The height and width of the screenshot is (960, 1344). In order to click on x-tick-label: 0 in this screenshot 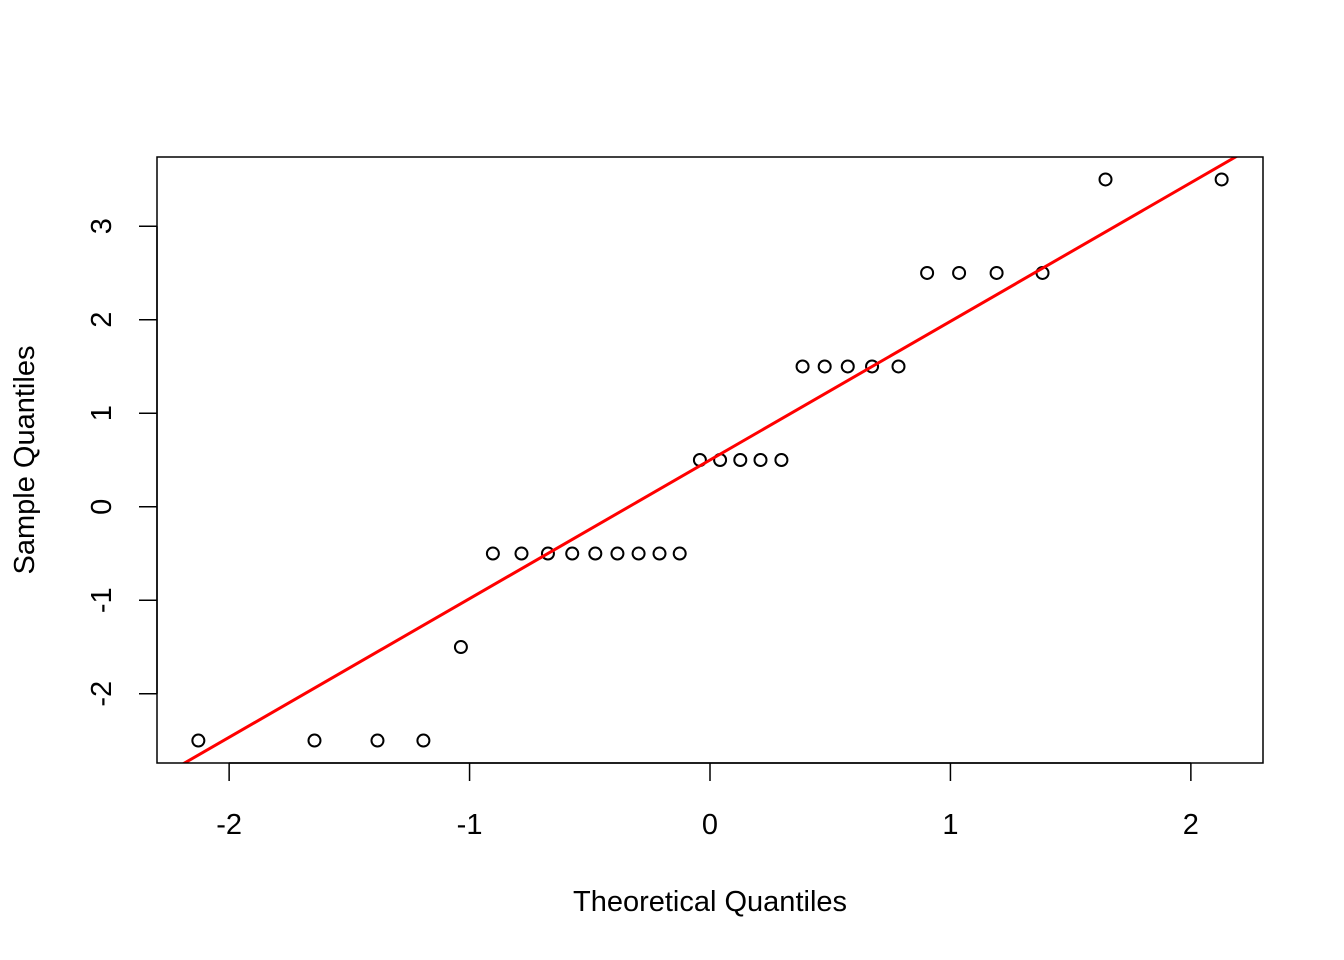, I will do `click(710, 825)`.